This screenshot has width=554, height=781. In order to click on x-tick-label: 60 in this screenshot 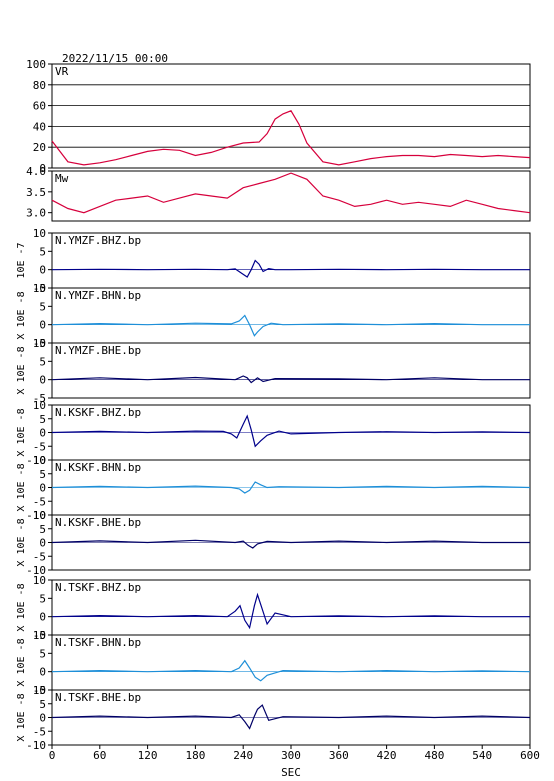, I will do `click(99, 755)`.